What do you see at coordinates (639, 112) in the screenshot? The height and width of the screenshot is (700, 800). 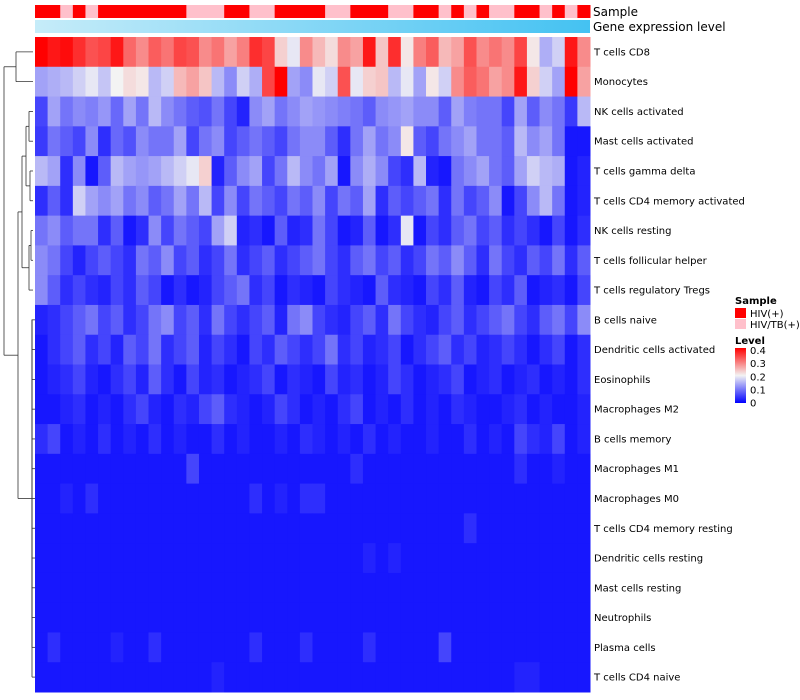 I see `row-label: NK cells activated` at bounding box center [639, 112].